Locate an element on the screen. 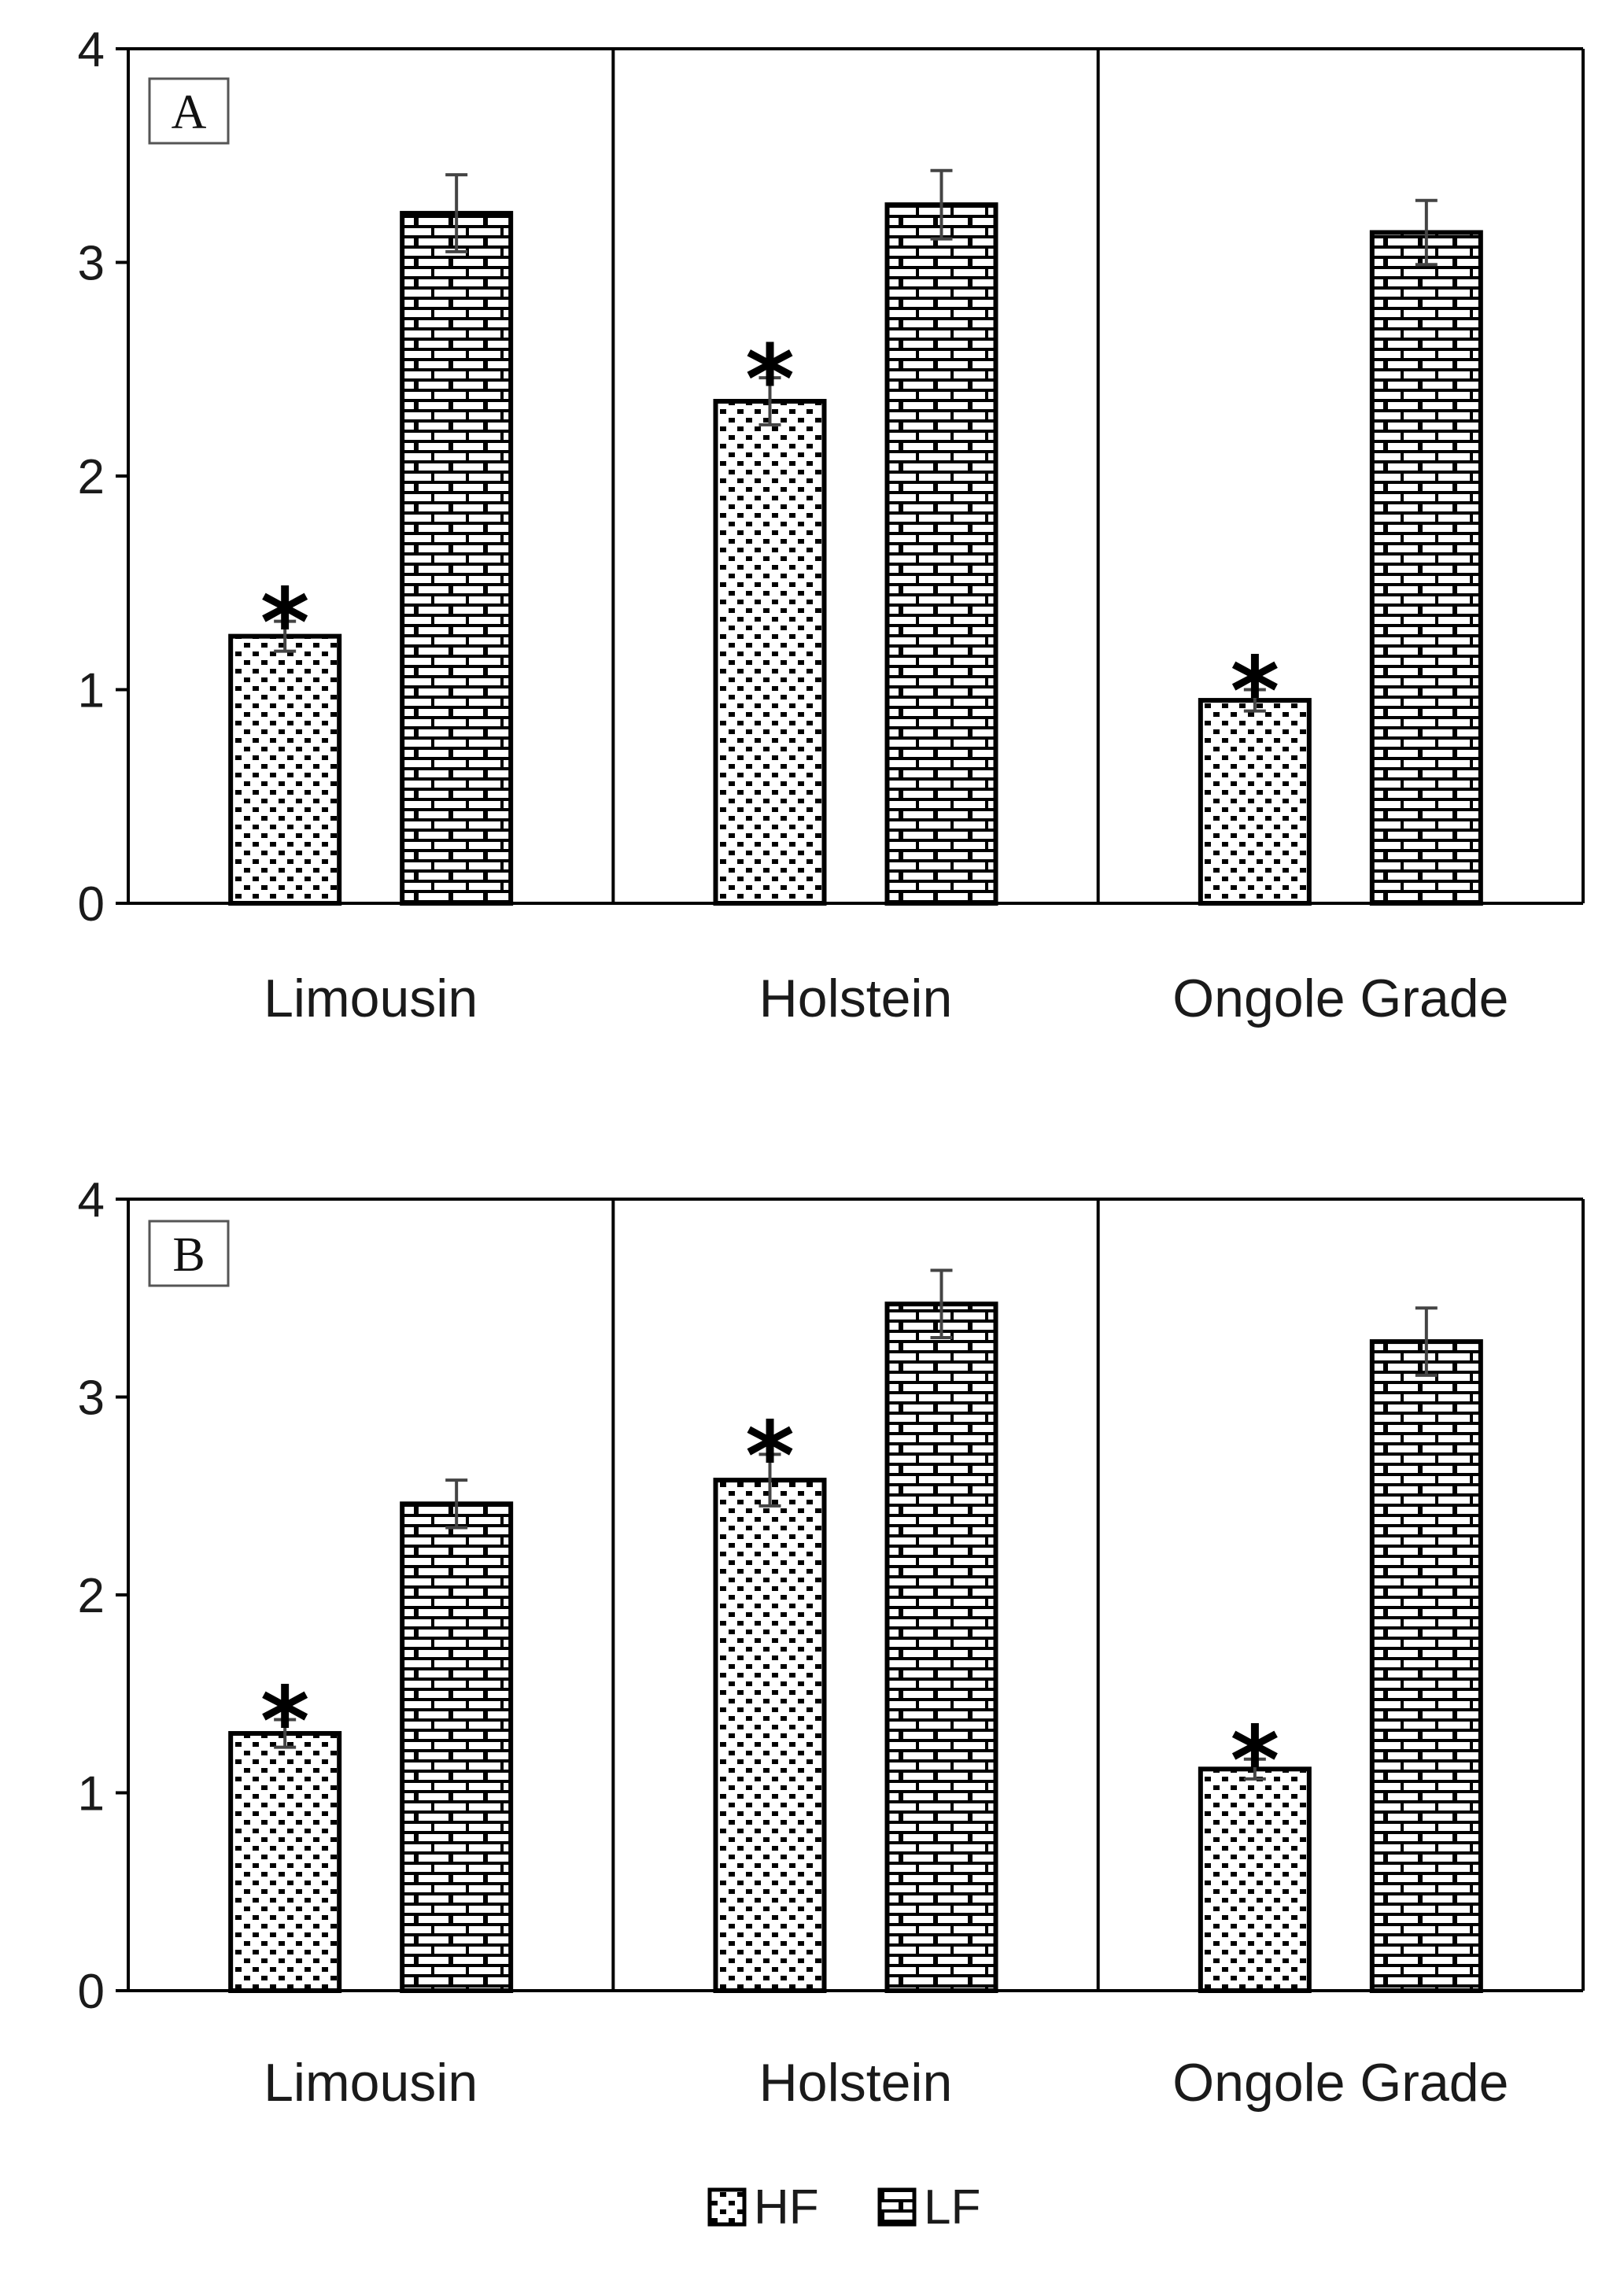 The width and height of the screenshot is (1624, 2270). bar-hf-limousin is located at coordinates (285, 769).